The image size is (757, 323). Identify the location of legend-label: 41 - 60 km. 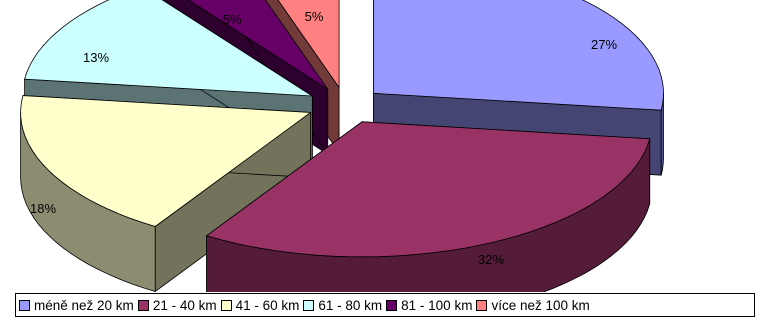
(267, 305).